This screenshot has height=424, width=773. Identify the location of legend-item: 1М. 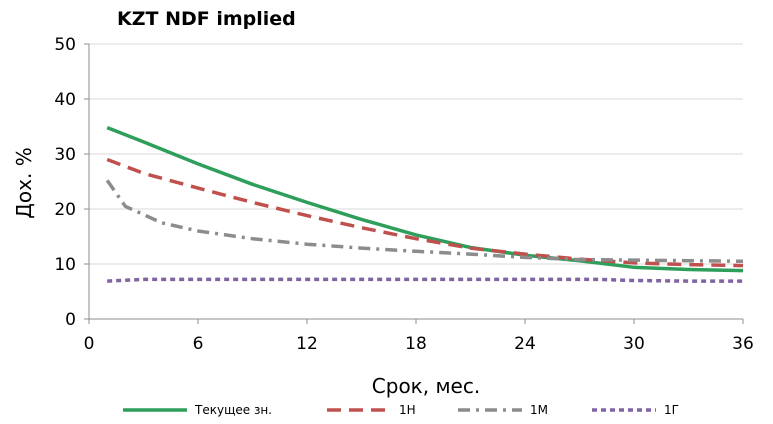
(503, 410).